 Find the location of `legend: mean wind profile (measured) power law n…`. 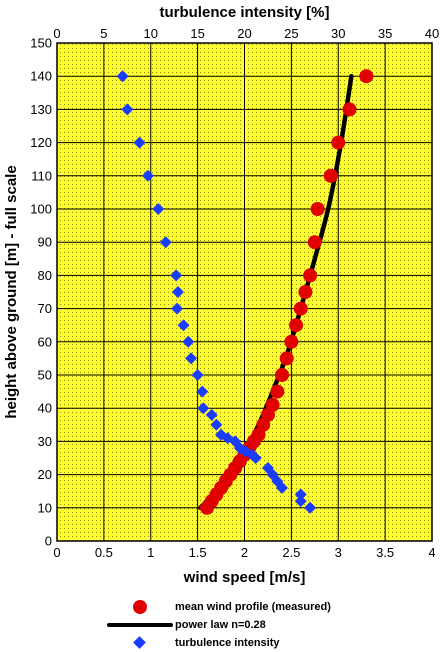

legend: mean wind profile (measured) power law n… is located at coordinates (266, 625).